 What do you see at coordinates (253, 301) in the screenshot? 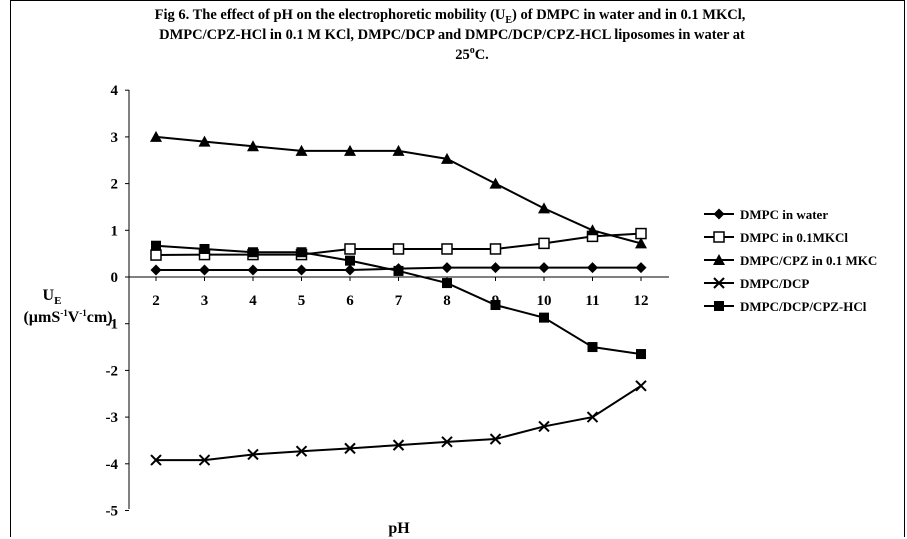
I see `x-tick-label: 4` at bounding box center [253, 301].